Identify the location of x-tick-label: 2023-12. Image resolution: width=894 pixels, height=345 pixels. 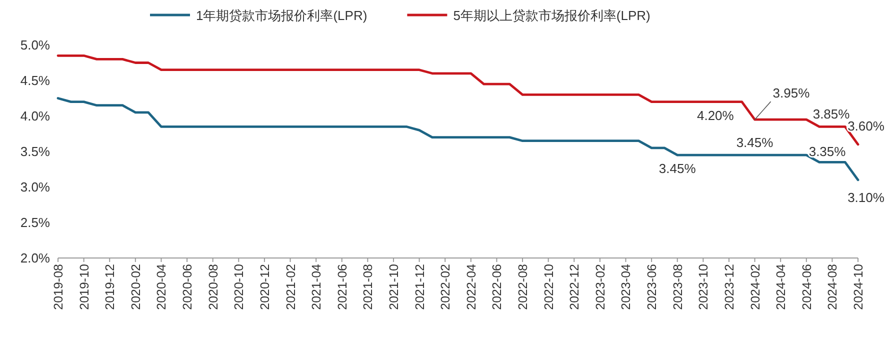
(729, 287).